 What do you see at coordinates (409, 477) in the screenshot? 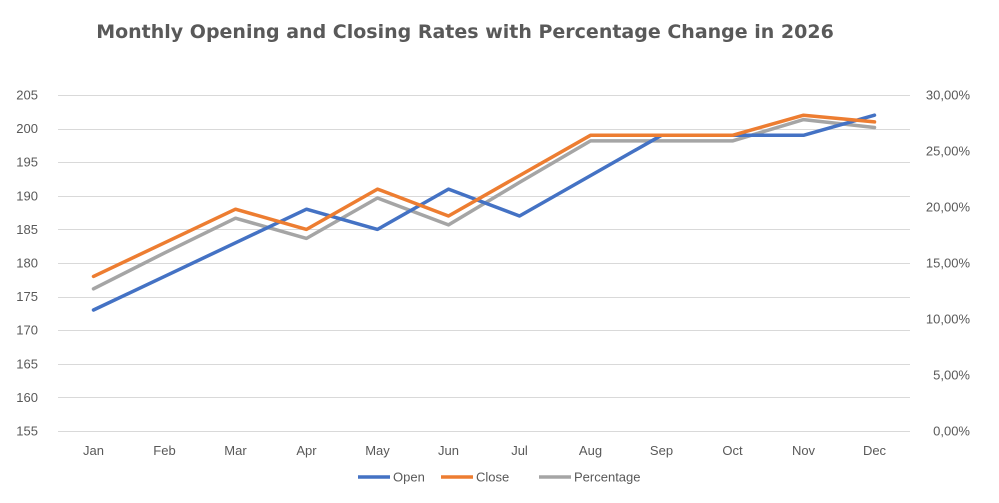
I see `legend-label-open: Open` at bounding box center [409, 477].